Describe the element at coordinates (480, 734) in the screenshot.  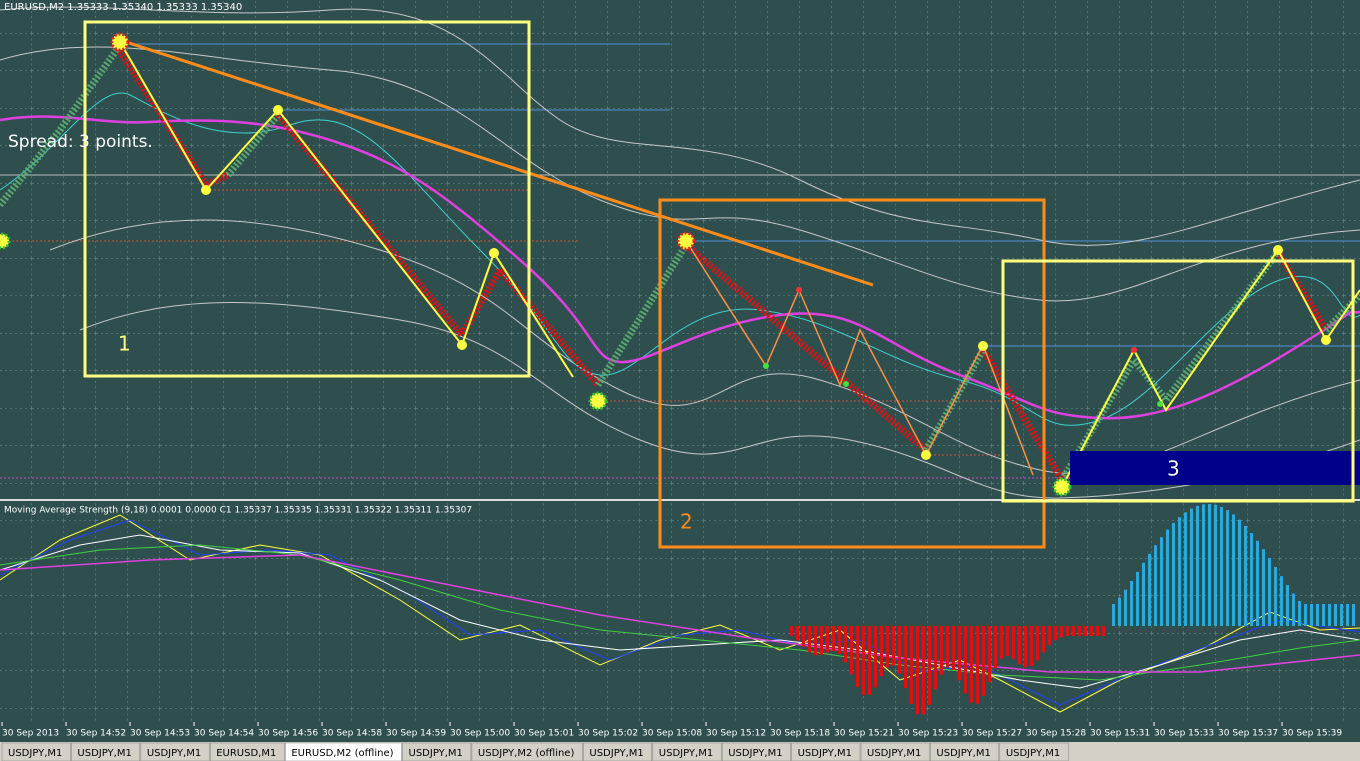
I see `time-label: 30 Sep 15:00` at that location.